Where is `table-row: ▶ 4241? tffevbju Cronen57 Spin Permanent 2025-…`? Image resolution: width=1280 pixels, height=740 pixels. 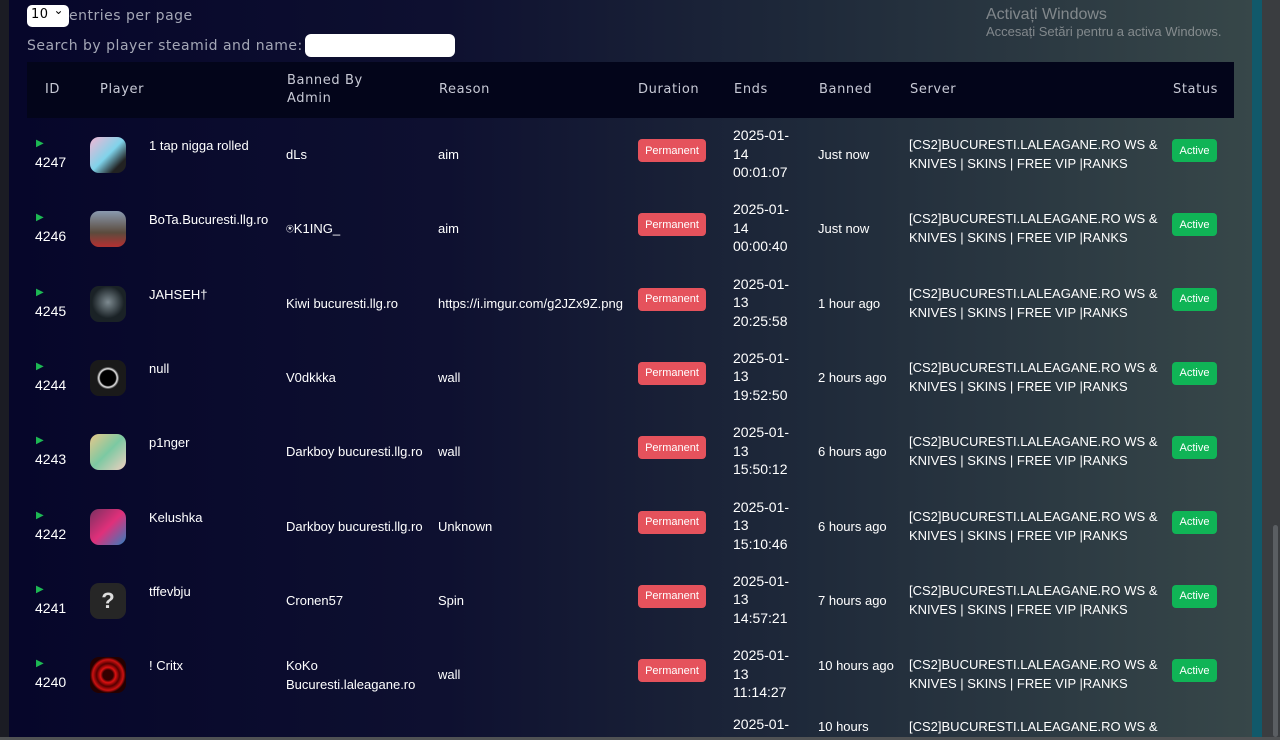 table-row: ▶ 4241? tffevbju Cronen57 Spin Permanent 2025-… is located at coordinates (630, 601).